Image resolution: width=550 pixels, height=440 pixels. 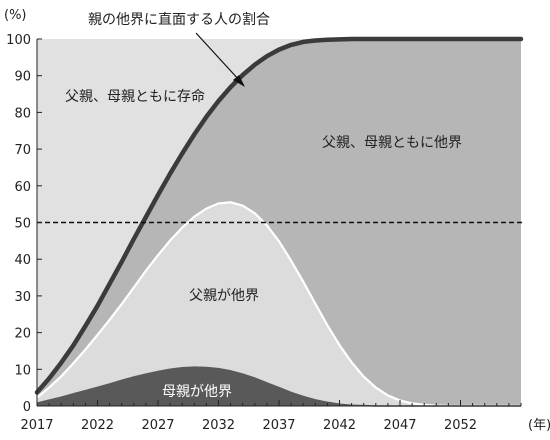 What do you see at coordinates (18, 40) in the screenshot?
I see `y-tick-label: 100` at bounding box center [18, 40].